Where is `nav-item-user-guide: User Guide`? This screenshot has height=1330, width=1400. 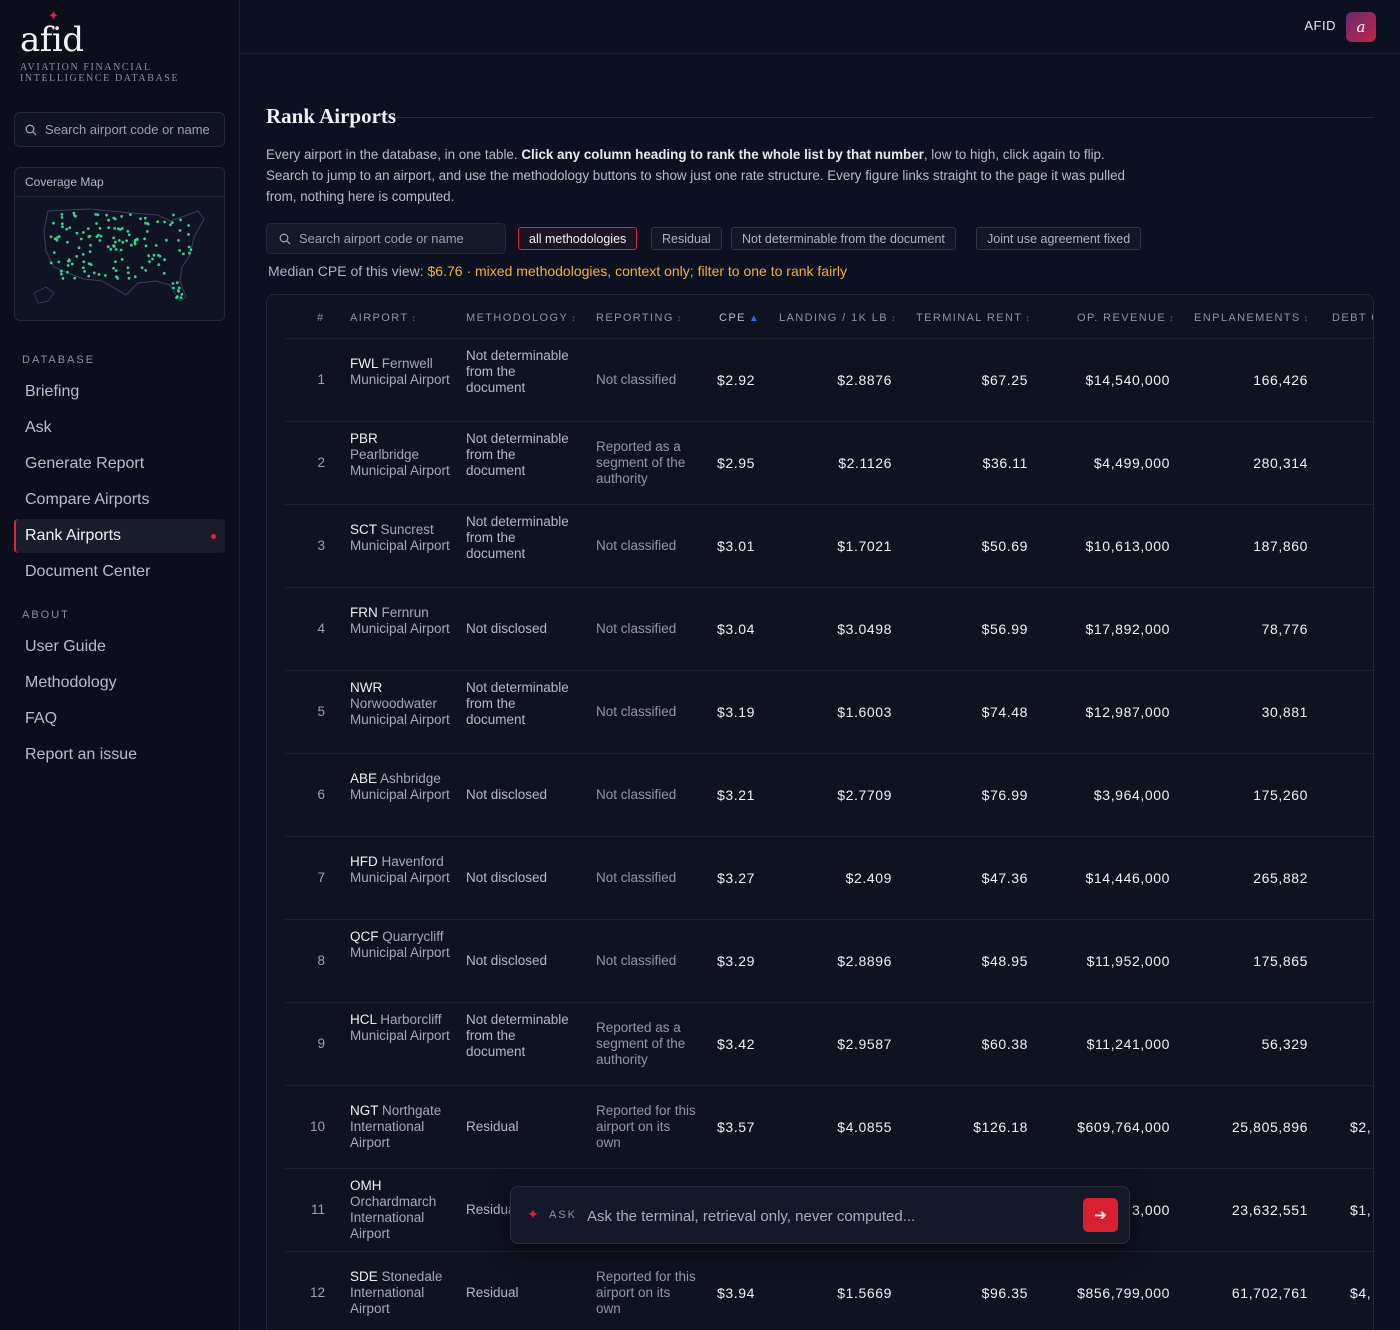 nav-item-user-guide: User Guide is located at coordinates (65, 646).